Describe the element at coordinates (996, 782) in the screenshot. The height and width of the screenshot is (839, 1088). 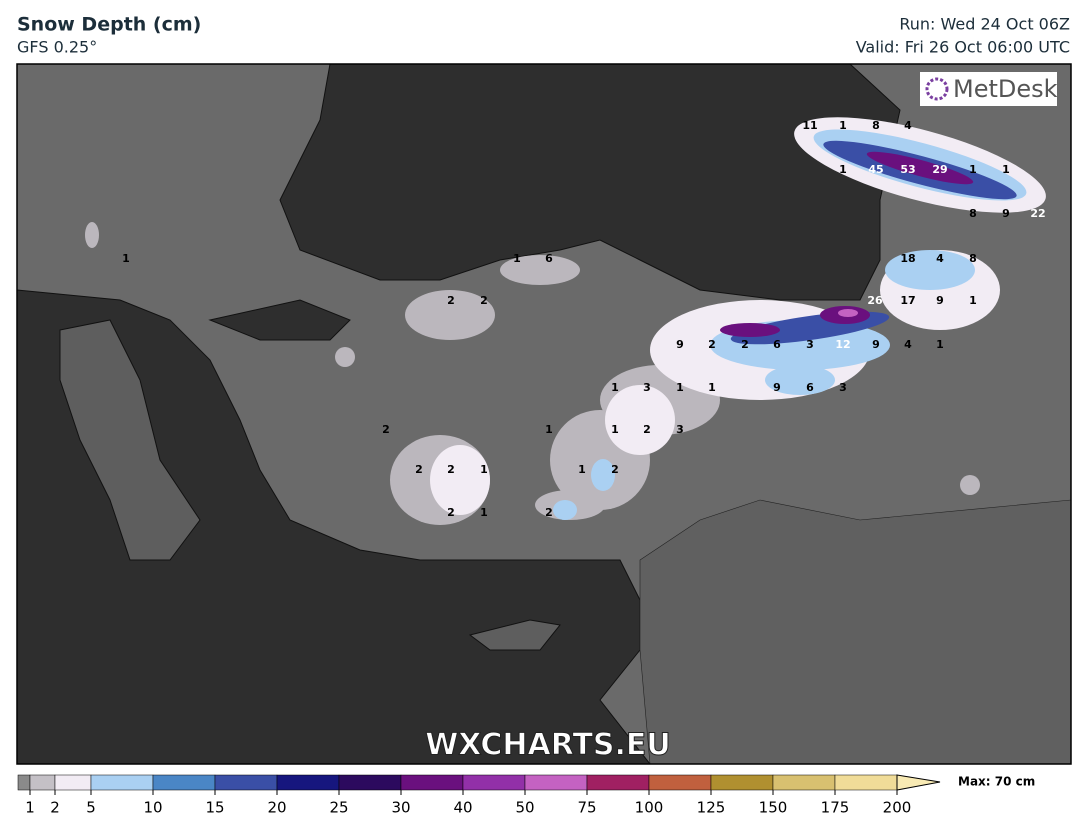
I see `max-value: Max: 70 cm` at that location.